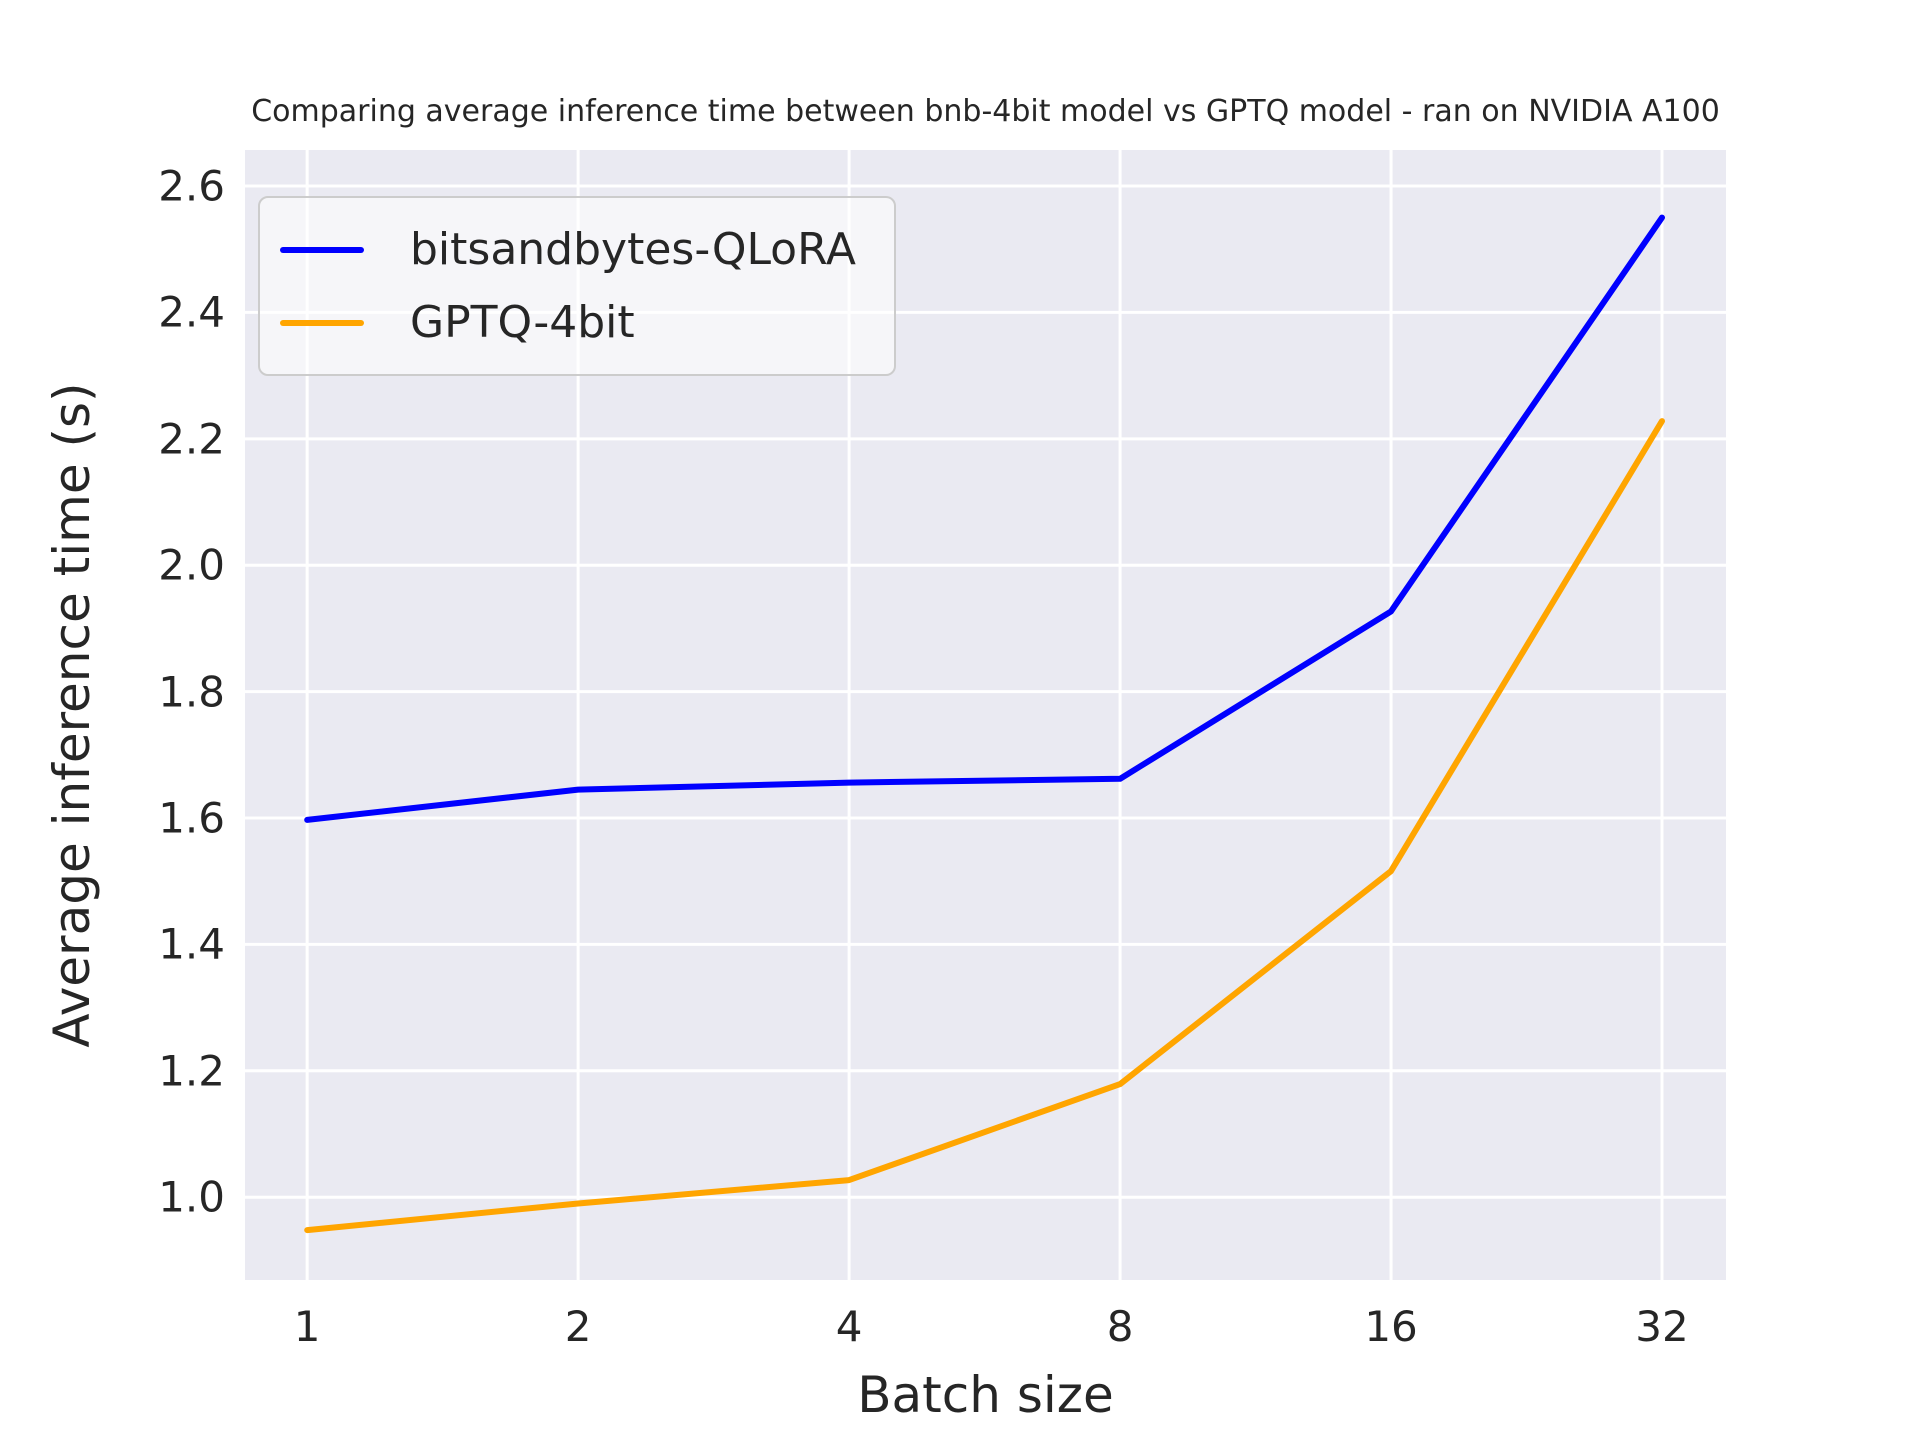 The image size is (1920, 1440). What do you see at coordinates (1120, 1326) in the screenshot?
I see `x-tick-label: 8` at bounding box center [1120, 1326].